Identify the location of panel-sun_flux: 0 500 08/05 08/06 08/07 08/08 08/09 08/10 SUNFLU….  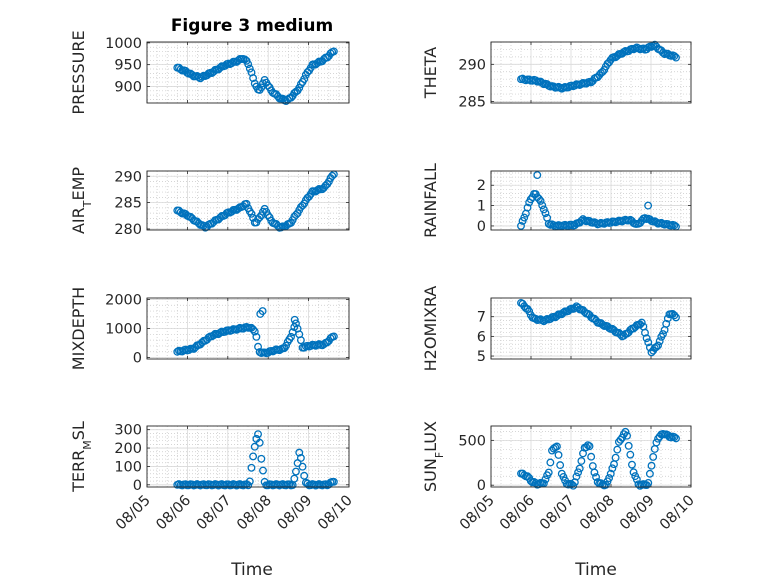
(559, 477).